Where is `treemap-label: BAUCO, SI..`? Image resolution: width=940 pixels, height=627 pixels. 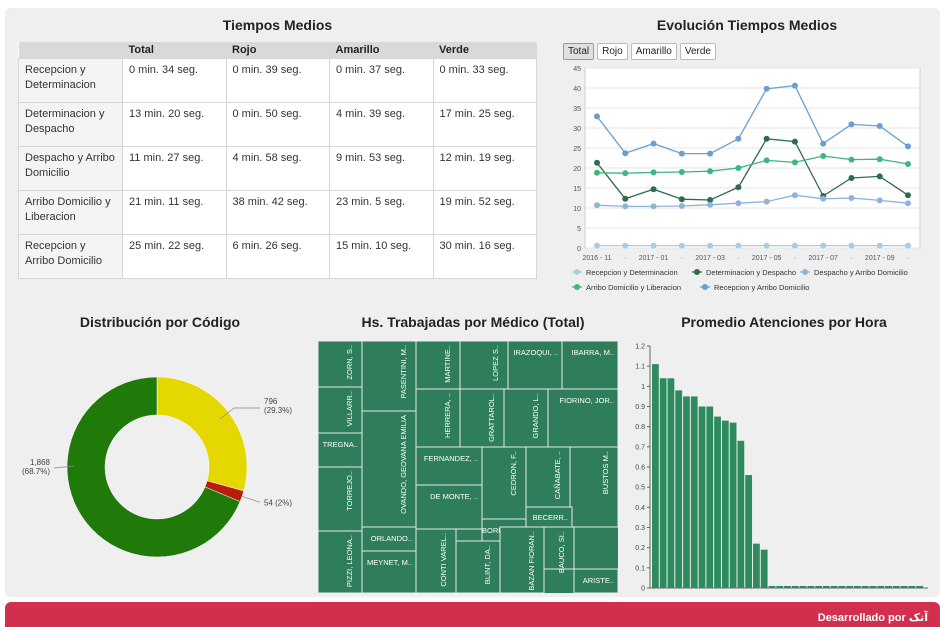 treemap-label: BAUCO, SI.. is located at coordinates (561, 552).